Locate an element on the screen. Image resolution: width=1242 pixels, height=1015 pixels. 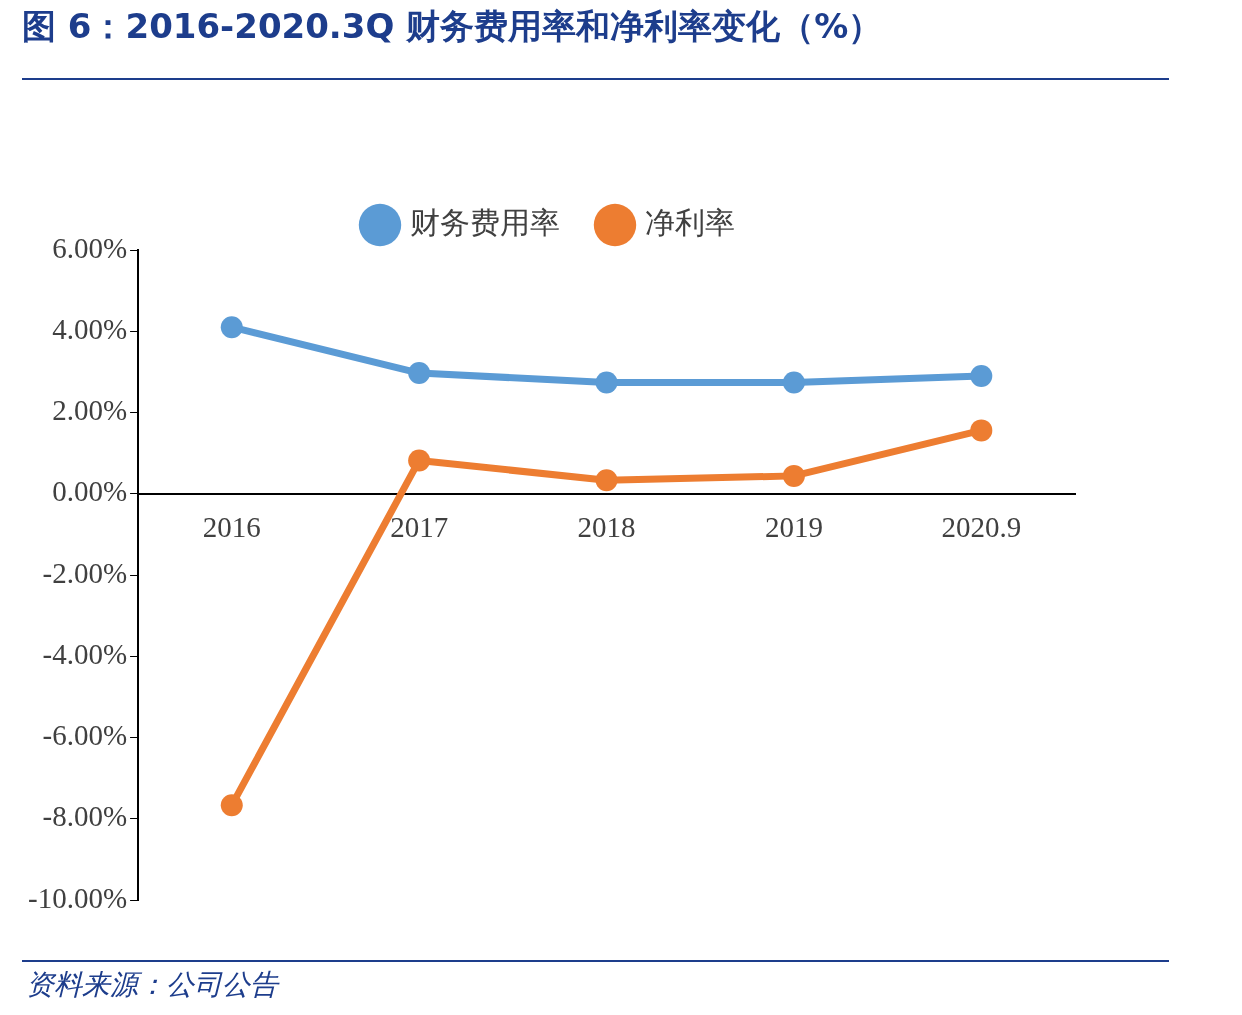
x-tick-label: 2018 is located at coordinates (606, 526).